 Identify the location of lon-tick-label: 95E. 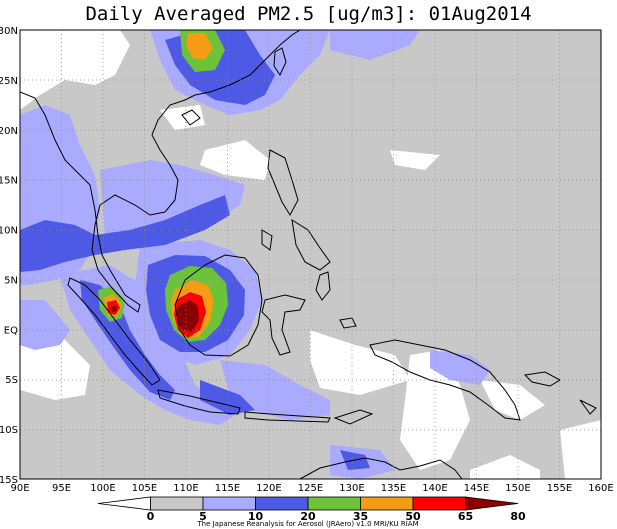
(61, 488).